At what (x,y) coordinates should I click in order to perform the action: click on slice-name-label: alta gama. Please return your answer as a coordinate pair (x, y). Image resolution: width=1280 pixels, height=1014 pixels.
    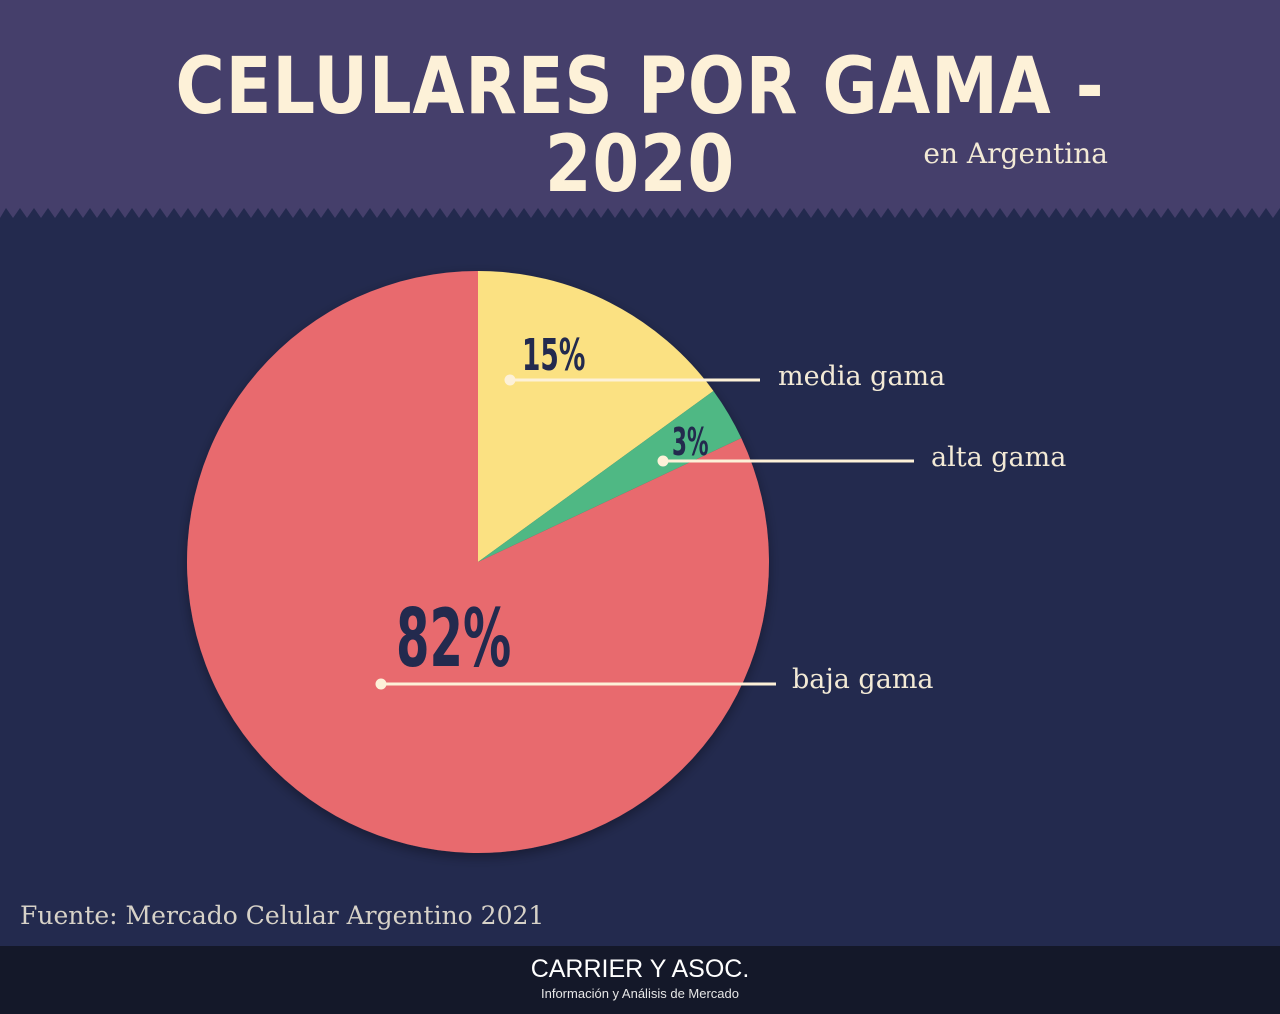
    Looking at the image, I should click on (998, 457).